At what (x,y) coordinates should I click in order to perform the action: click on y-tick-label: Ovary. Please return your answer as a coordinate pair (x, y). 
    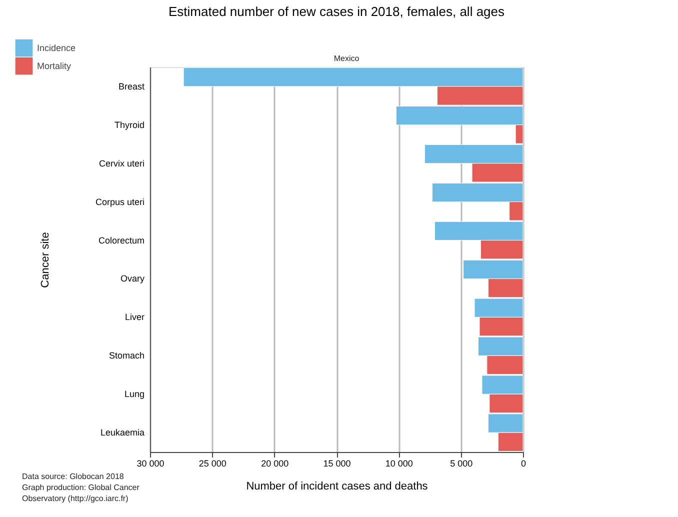
    Looking at the image, I should click on (132, 279).